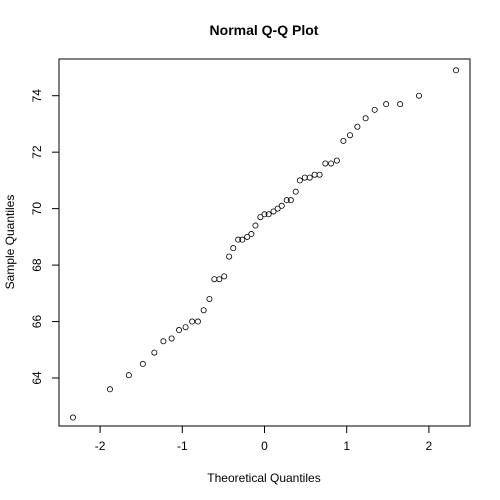  I want to click on y-axis: 64 66 68 70 72 74, so click(45, 237).